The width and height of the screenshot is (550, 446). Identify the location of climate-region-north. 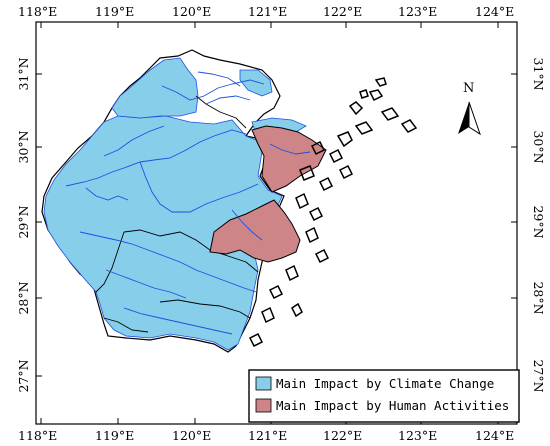
(155, 88).